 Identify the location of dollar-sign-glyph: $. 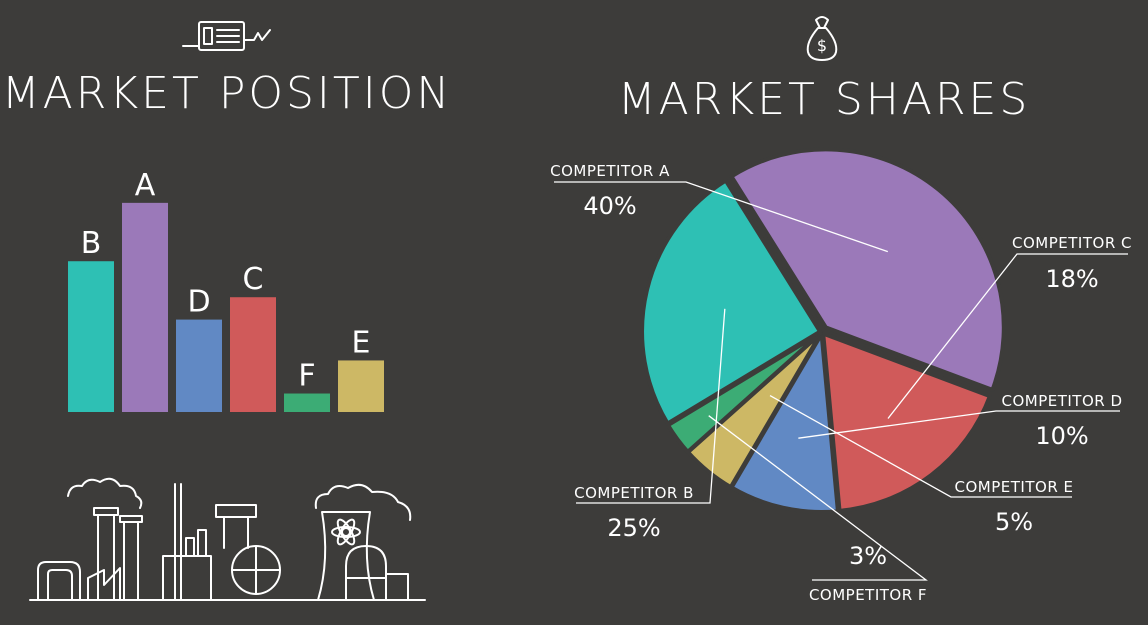
(822, 45).